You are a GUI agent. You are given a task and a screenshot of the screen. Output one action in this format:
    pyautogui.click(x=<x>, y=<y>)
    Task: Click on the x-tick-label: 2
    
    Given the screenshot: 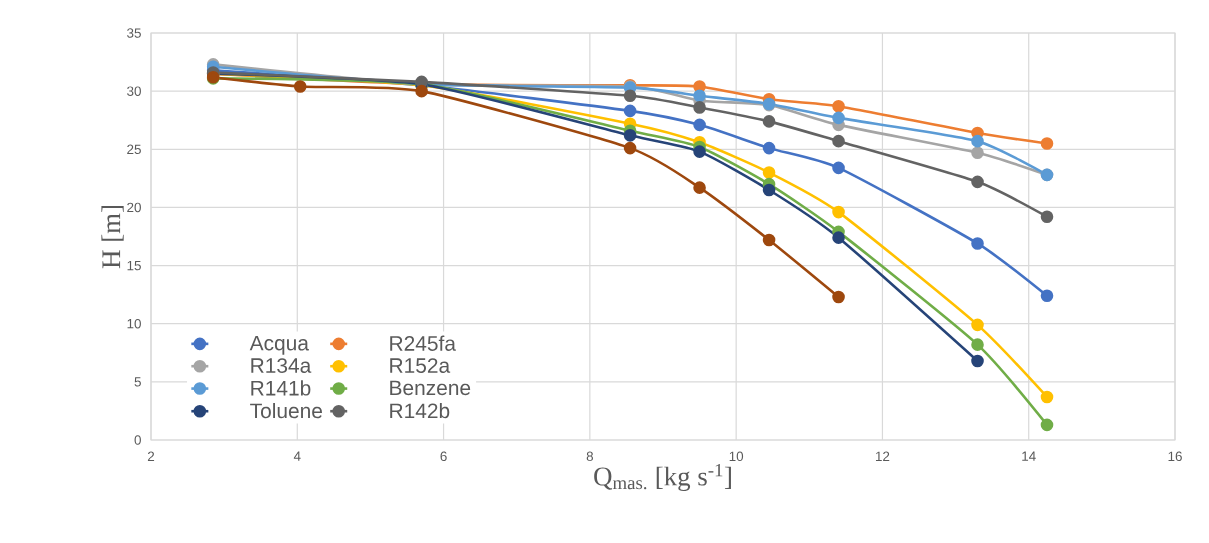 What is the action you would take?
    pyautogui.click(x=151, y=456)
    